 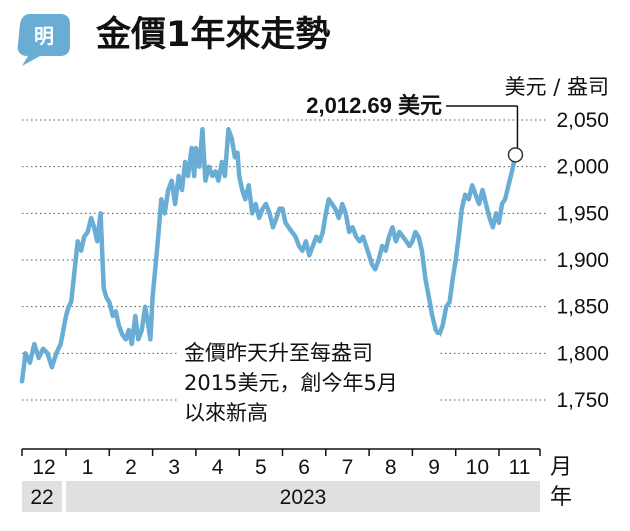 I want to click on y-tick-label: 2,000, so click(x=582, y=167).